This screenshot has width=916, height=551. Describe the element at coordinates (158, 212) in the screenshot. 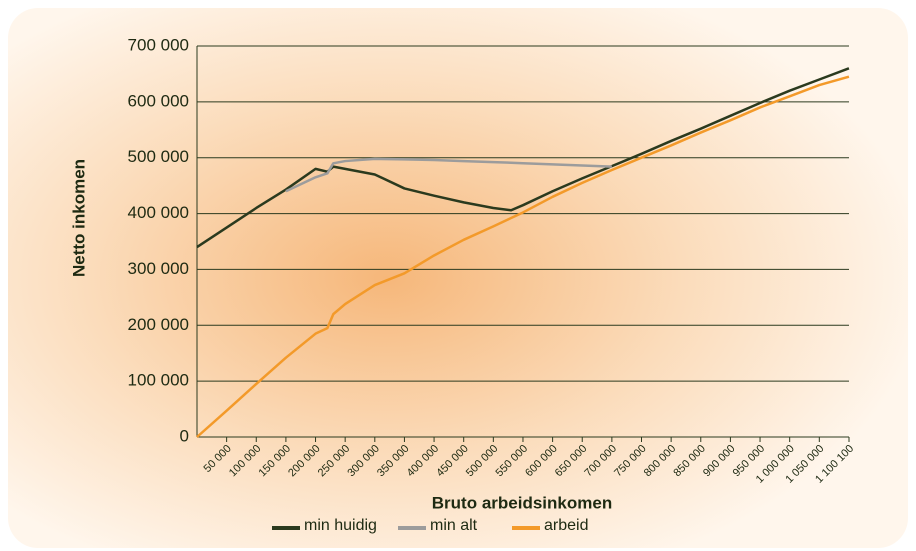

I see `y-tick-label: 400 000` at that location.